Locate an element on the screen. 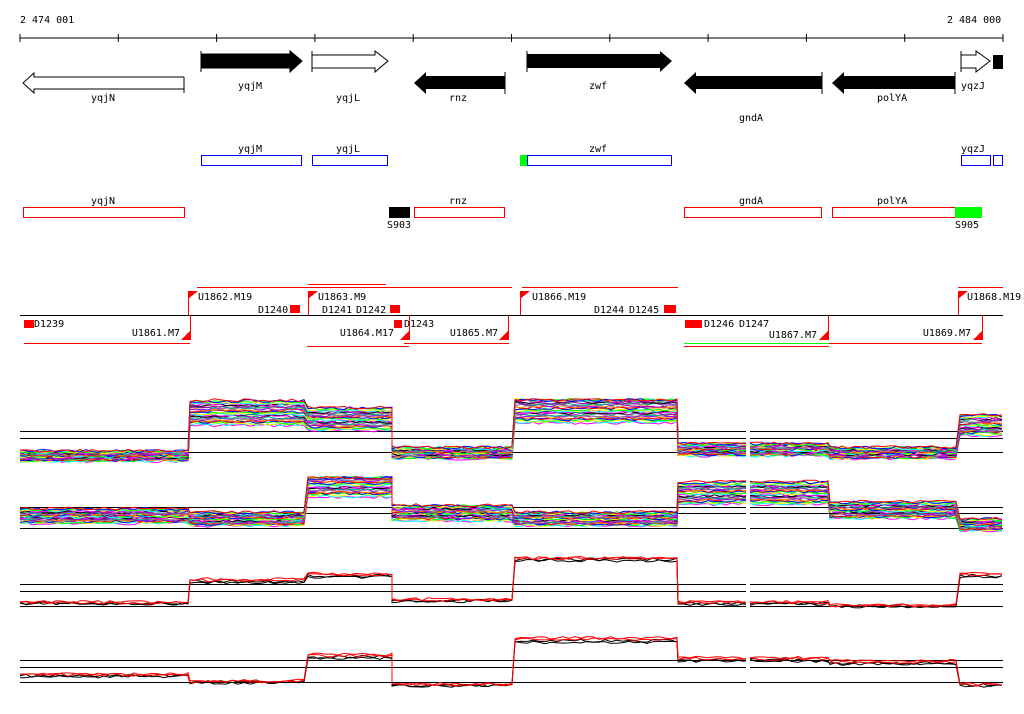 The height and width of the screenshot is (714, 1024). ruler: 2 474 001 2 484 000 is located at coordinates (511, 28).